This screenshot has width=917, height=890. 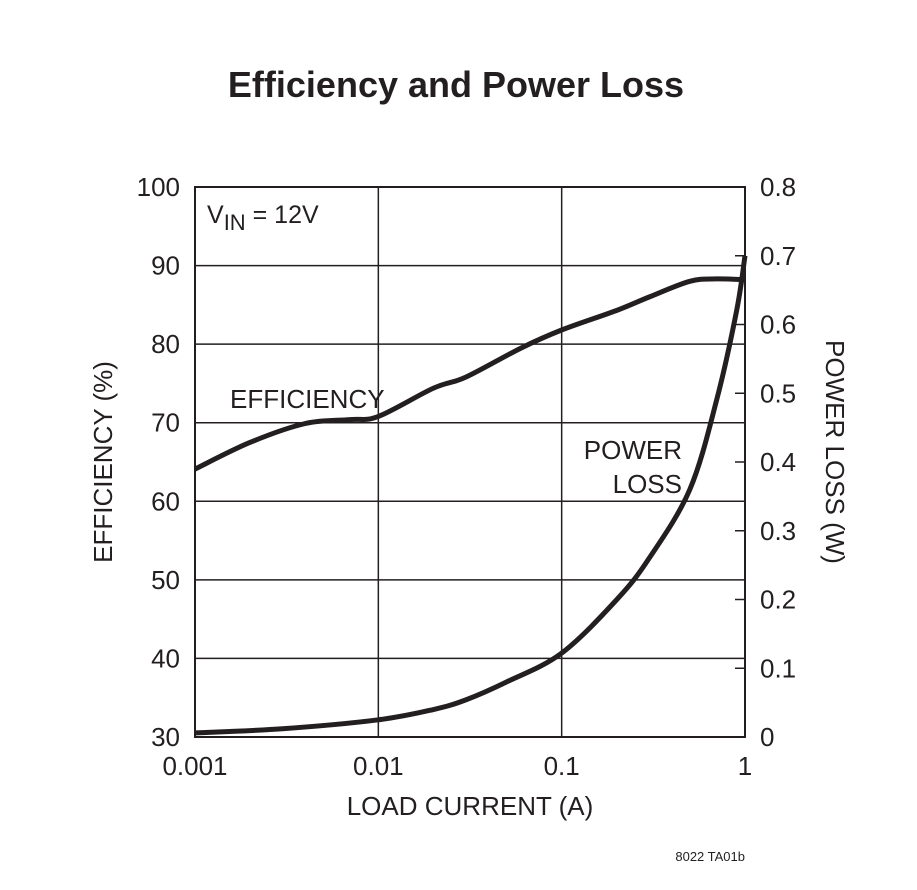 What do you see at coordinates (647, 484) in the screenshot?
I see `power-loss-label-2: LOSS` at bounding box center [647, 484].